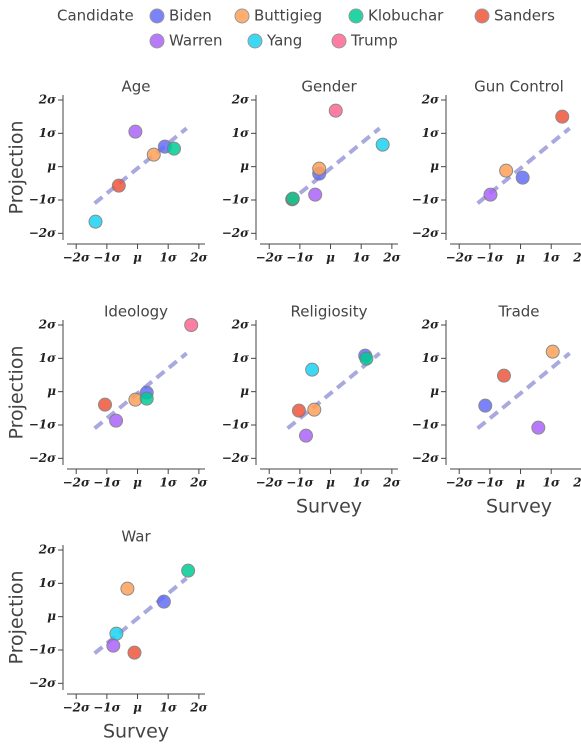 The width and height of the screenshot is (581, 745). Describe the element at coordinates (518, 312) in the screenshot. I see `panel-title: Trade` at that location.